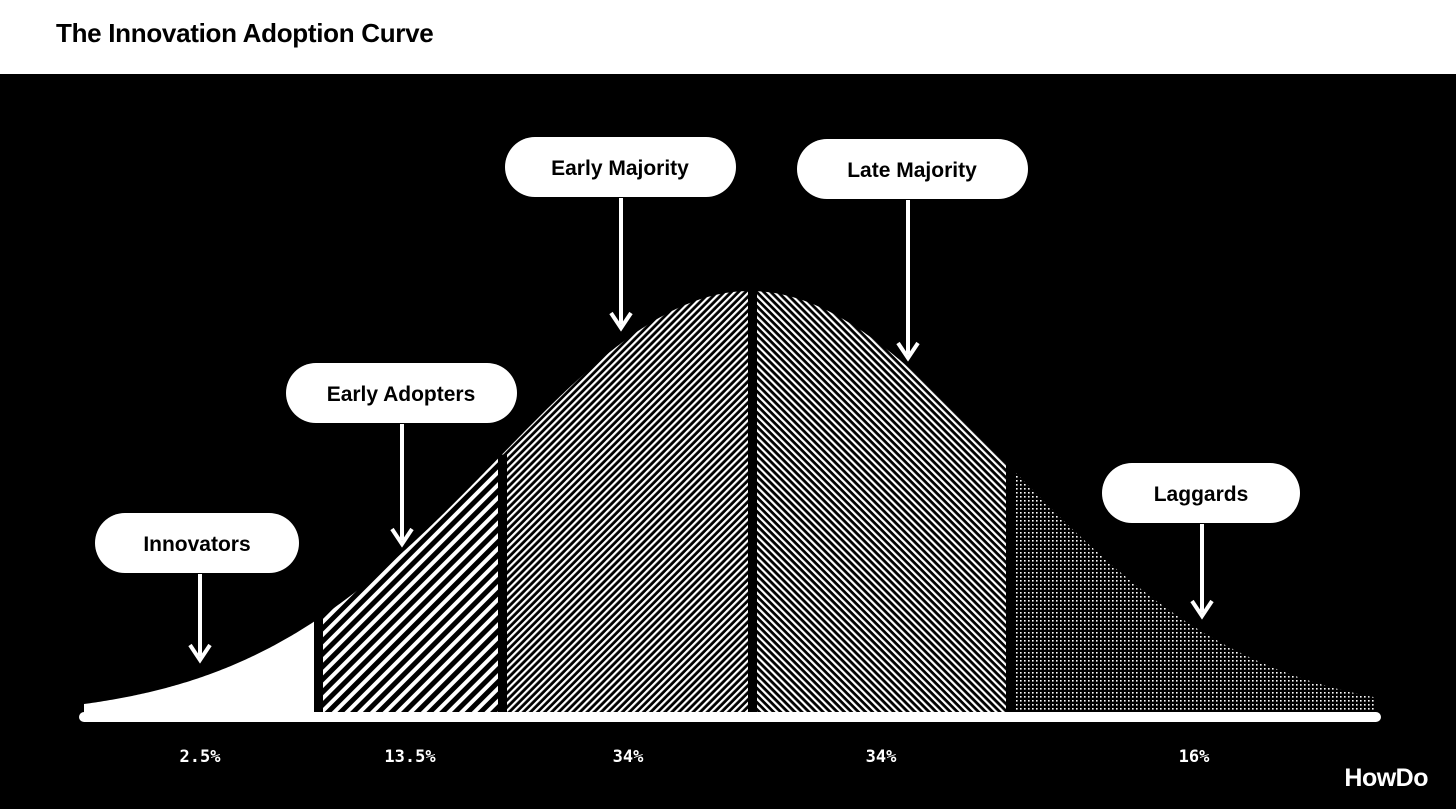  I want to click on callout-label-laggards: Laggards, so click(1201, 494).